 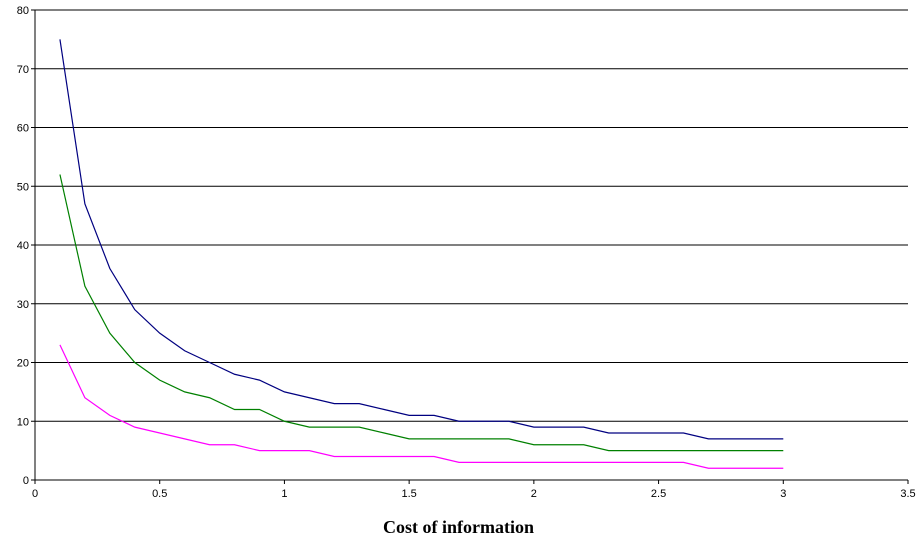 I want to click on x-axis-label: Cost of information, so click(x=458, y=527).